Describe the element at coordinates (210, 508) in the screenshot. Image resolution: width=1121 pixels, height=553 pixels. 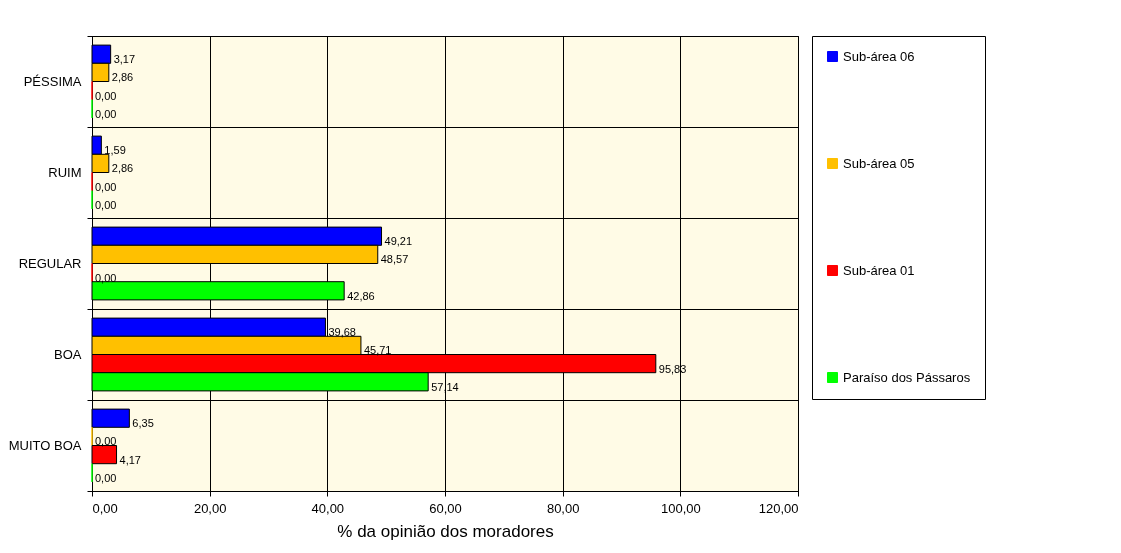
I see `x-tick-label: 20,00` at that location.